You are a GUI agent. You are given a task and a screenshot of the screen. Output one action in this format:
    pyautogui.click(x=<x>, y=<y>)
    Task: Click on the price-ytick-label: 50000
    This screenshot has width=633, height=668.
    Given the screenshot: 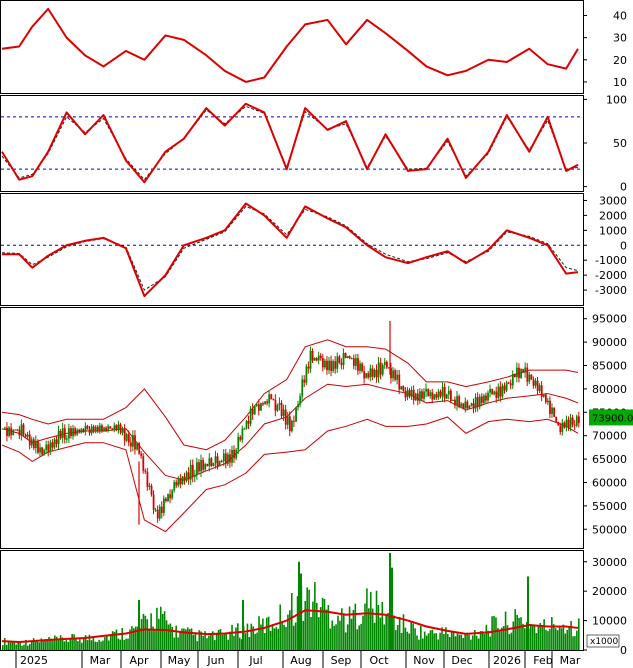 What is the action you would take?
    pyautogui.click(x=609, y=529)
    